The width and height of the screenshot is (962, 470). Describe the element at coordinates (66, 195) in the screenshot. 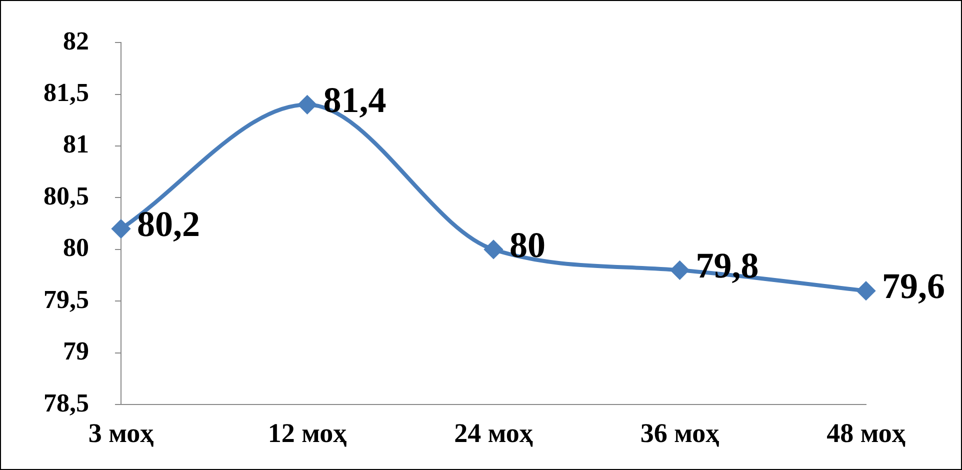

I see `y-tick-label: 80,5` at that location.